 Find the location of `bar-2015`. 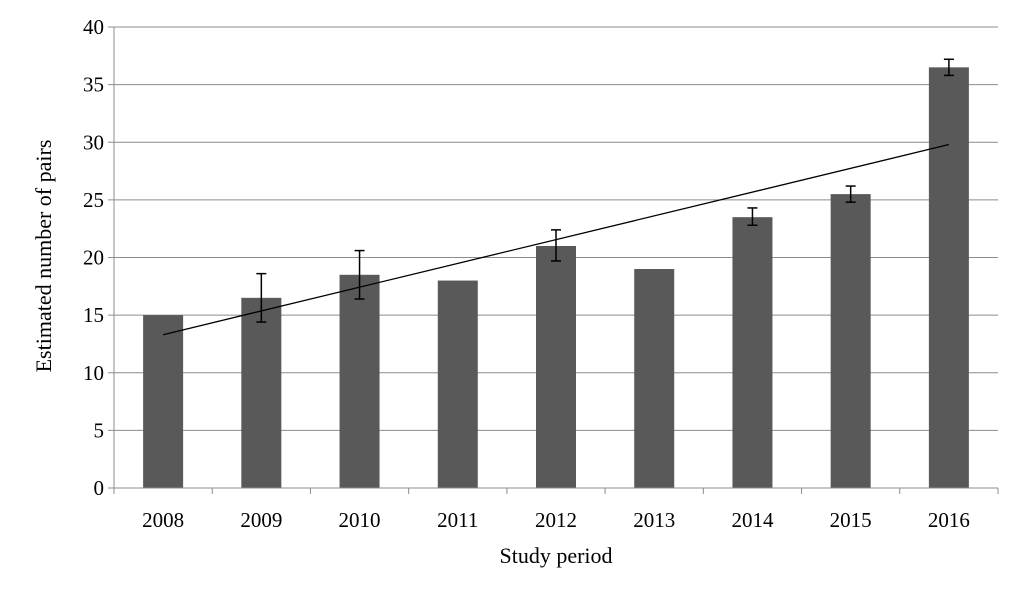

bar-2015 is located at coordinates (850, 341).